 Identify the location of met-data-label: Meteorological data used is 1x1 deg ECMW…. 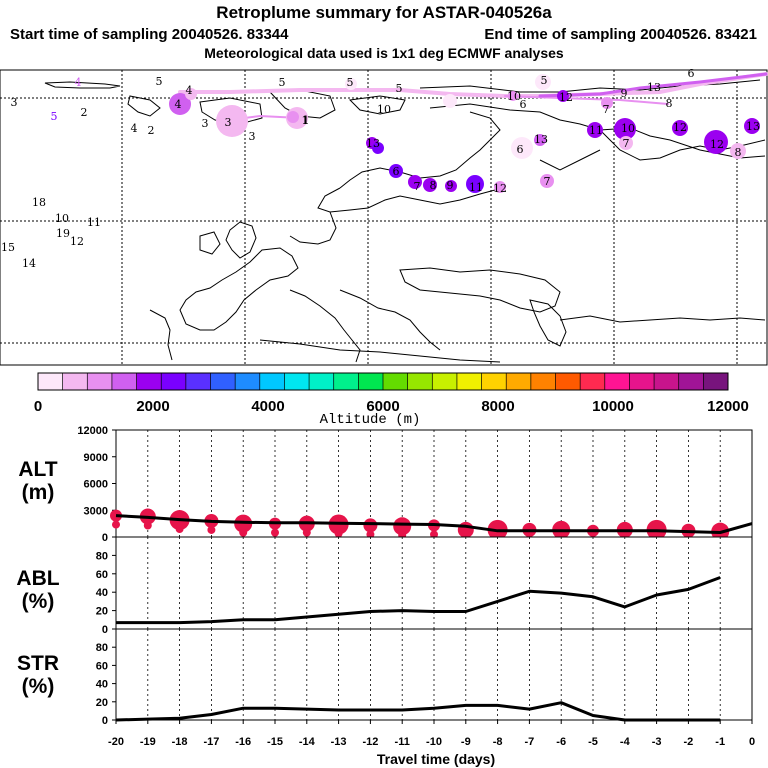
(384, 53).